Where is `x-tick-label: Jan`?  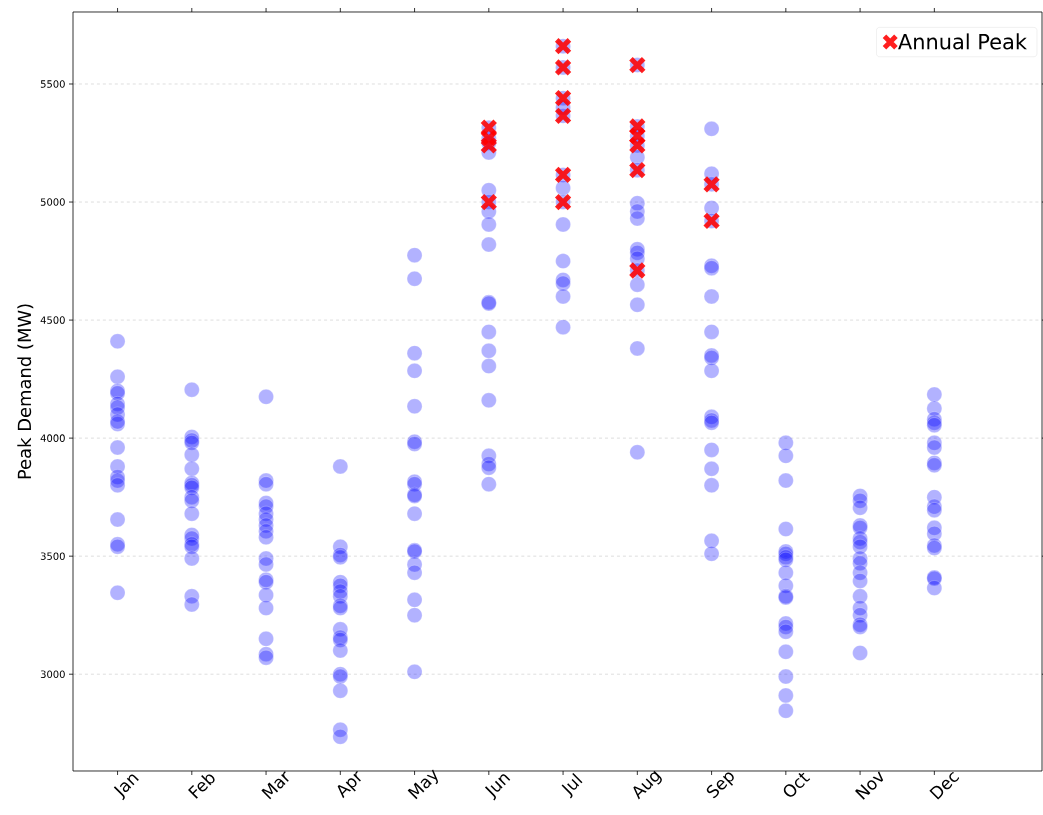
x-tick-label: Jan is located at coordinates (126, 787).